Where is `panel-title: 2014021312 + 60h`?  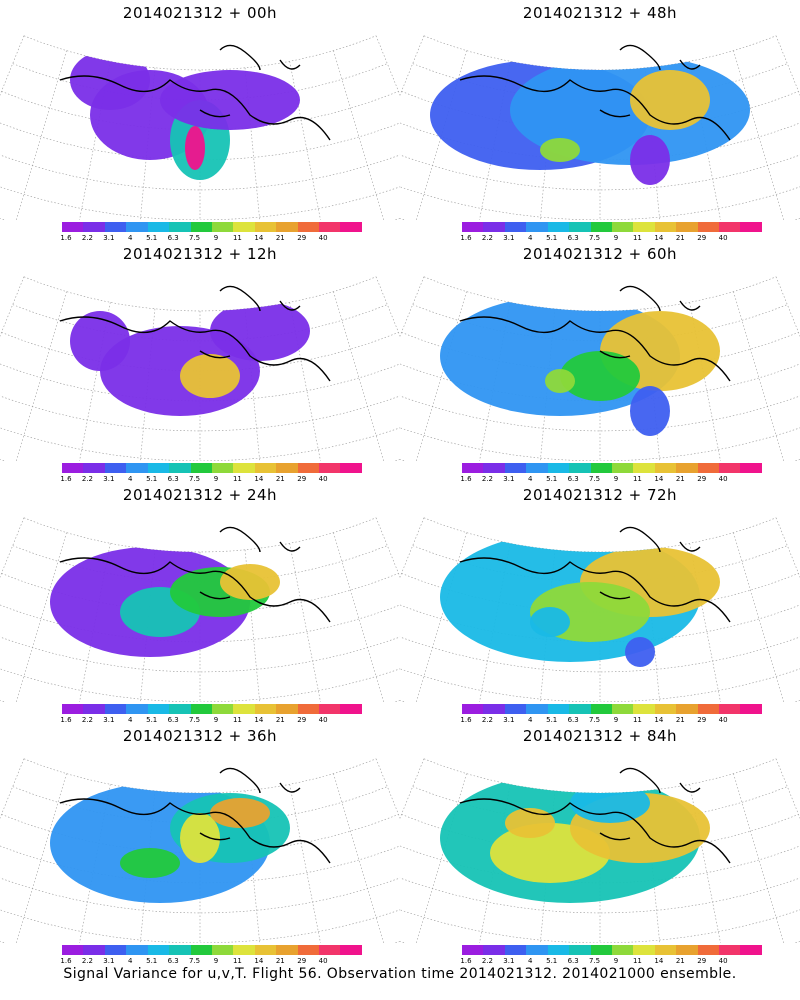 panel-title: 2014021312 + 60h is located at coordinates (600, 254).